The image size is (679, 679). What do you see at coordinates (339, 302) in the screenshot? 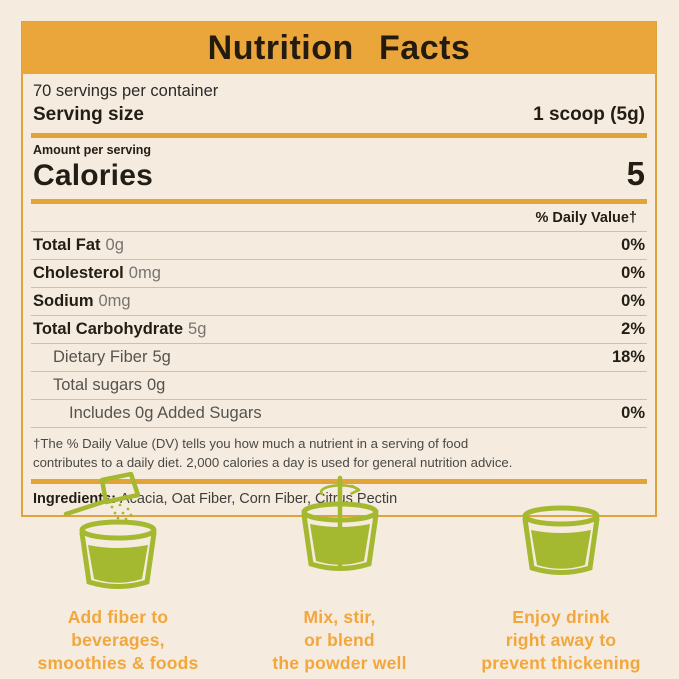
I see `nutrient-row-sodium: Sodium 0mg 0%` at bounding box center [339, 302].